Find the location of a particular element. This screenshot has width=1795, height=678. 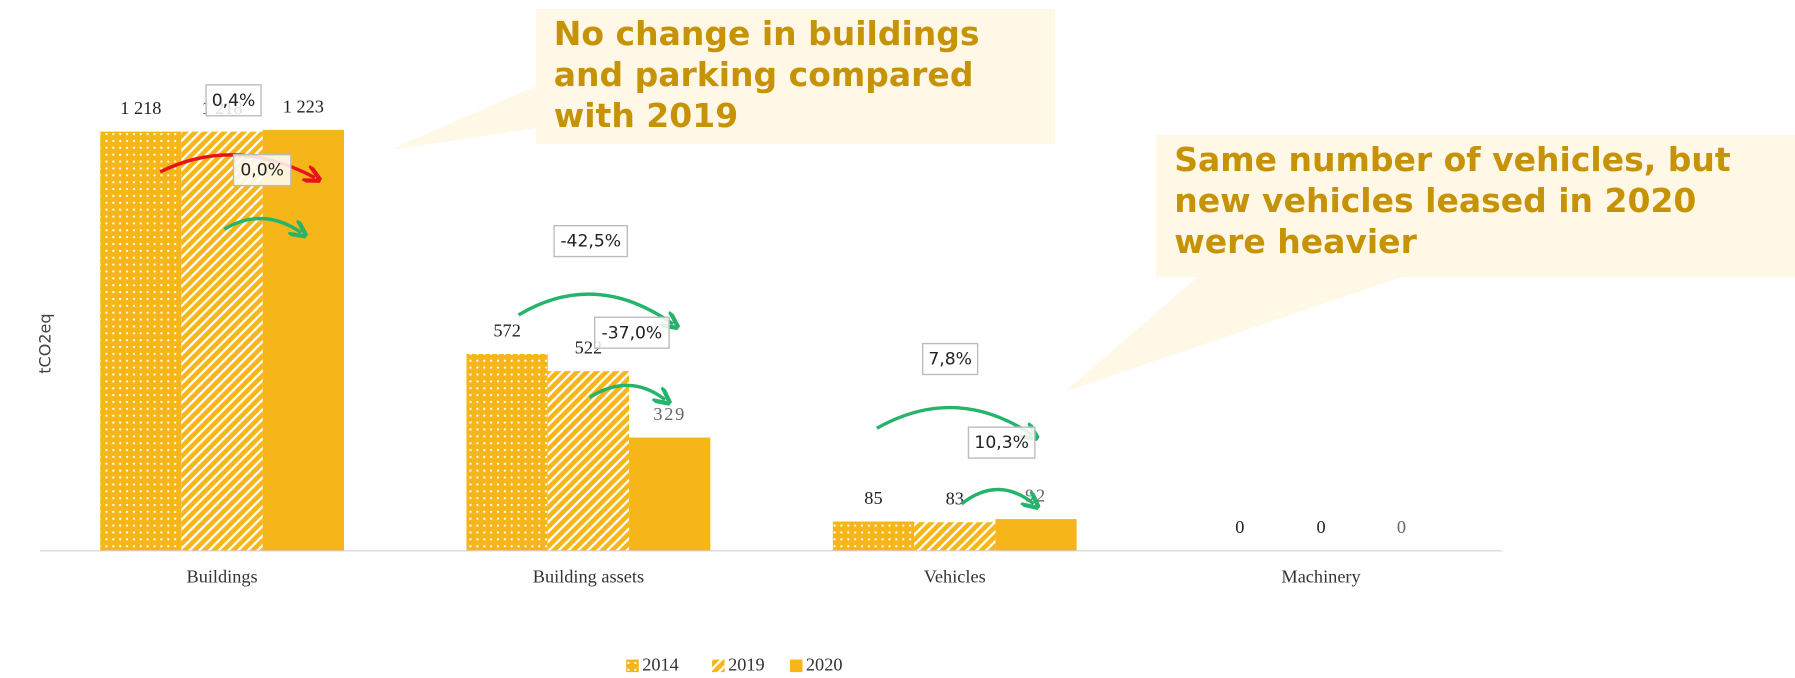

annotation: 0,4% is located at coordinates (234, 101).